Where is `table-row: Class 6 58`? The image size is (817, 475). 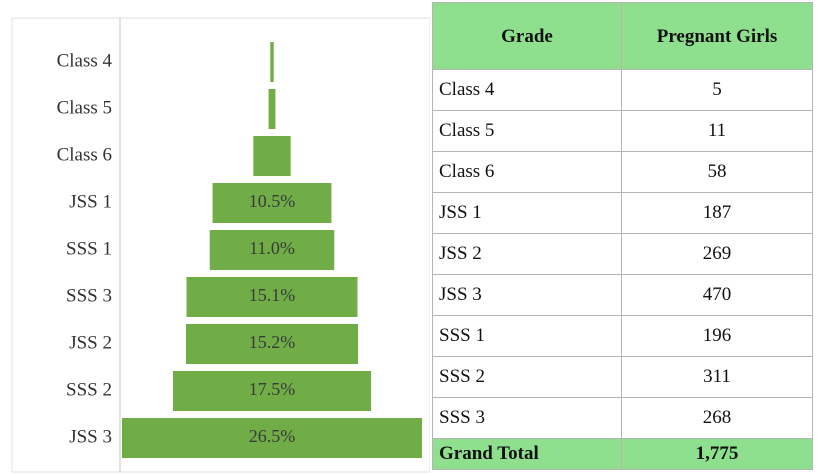 table-row: Class 6 58 is located at coordinates (622, 172).